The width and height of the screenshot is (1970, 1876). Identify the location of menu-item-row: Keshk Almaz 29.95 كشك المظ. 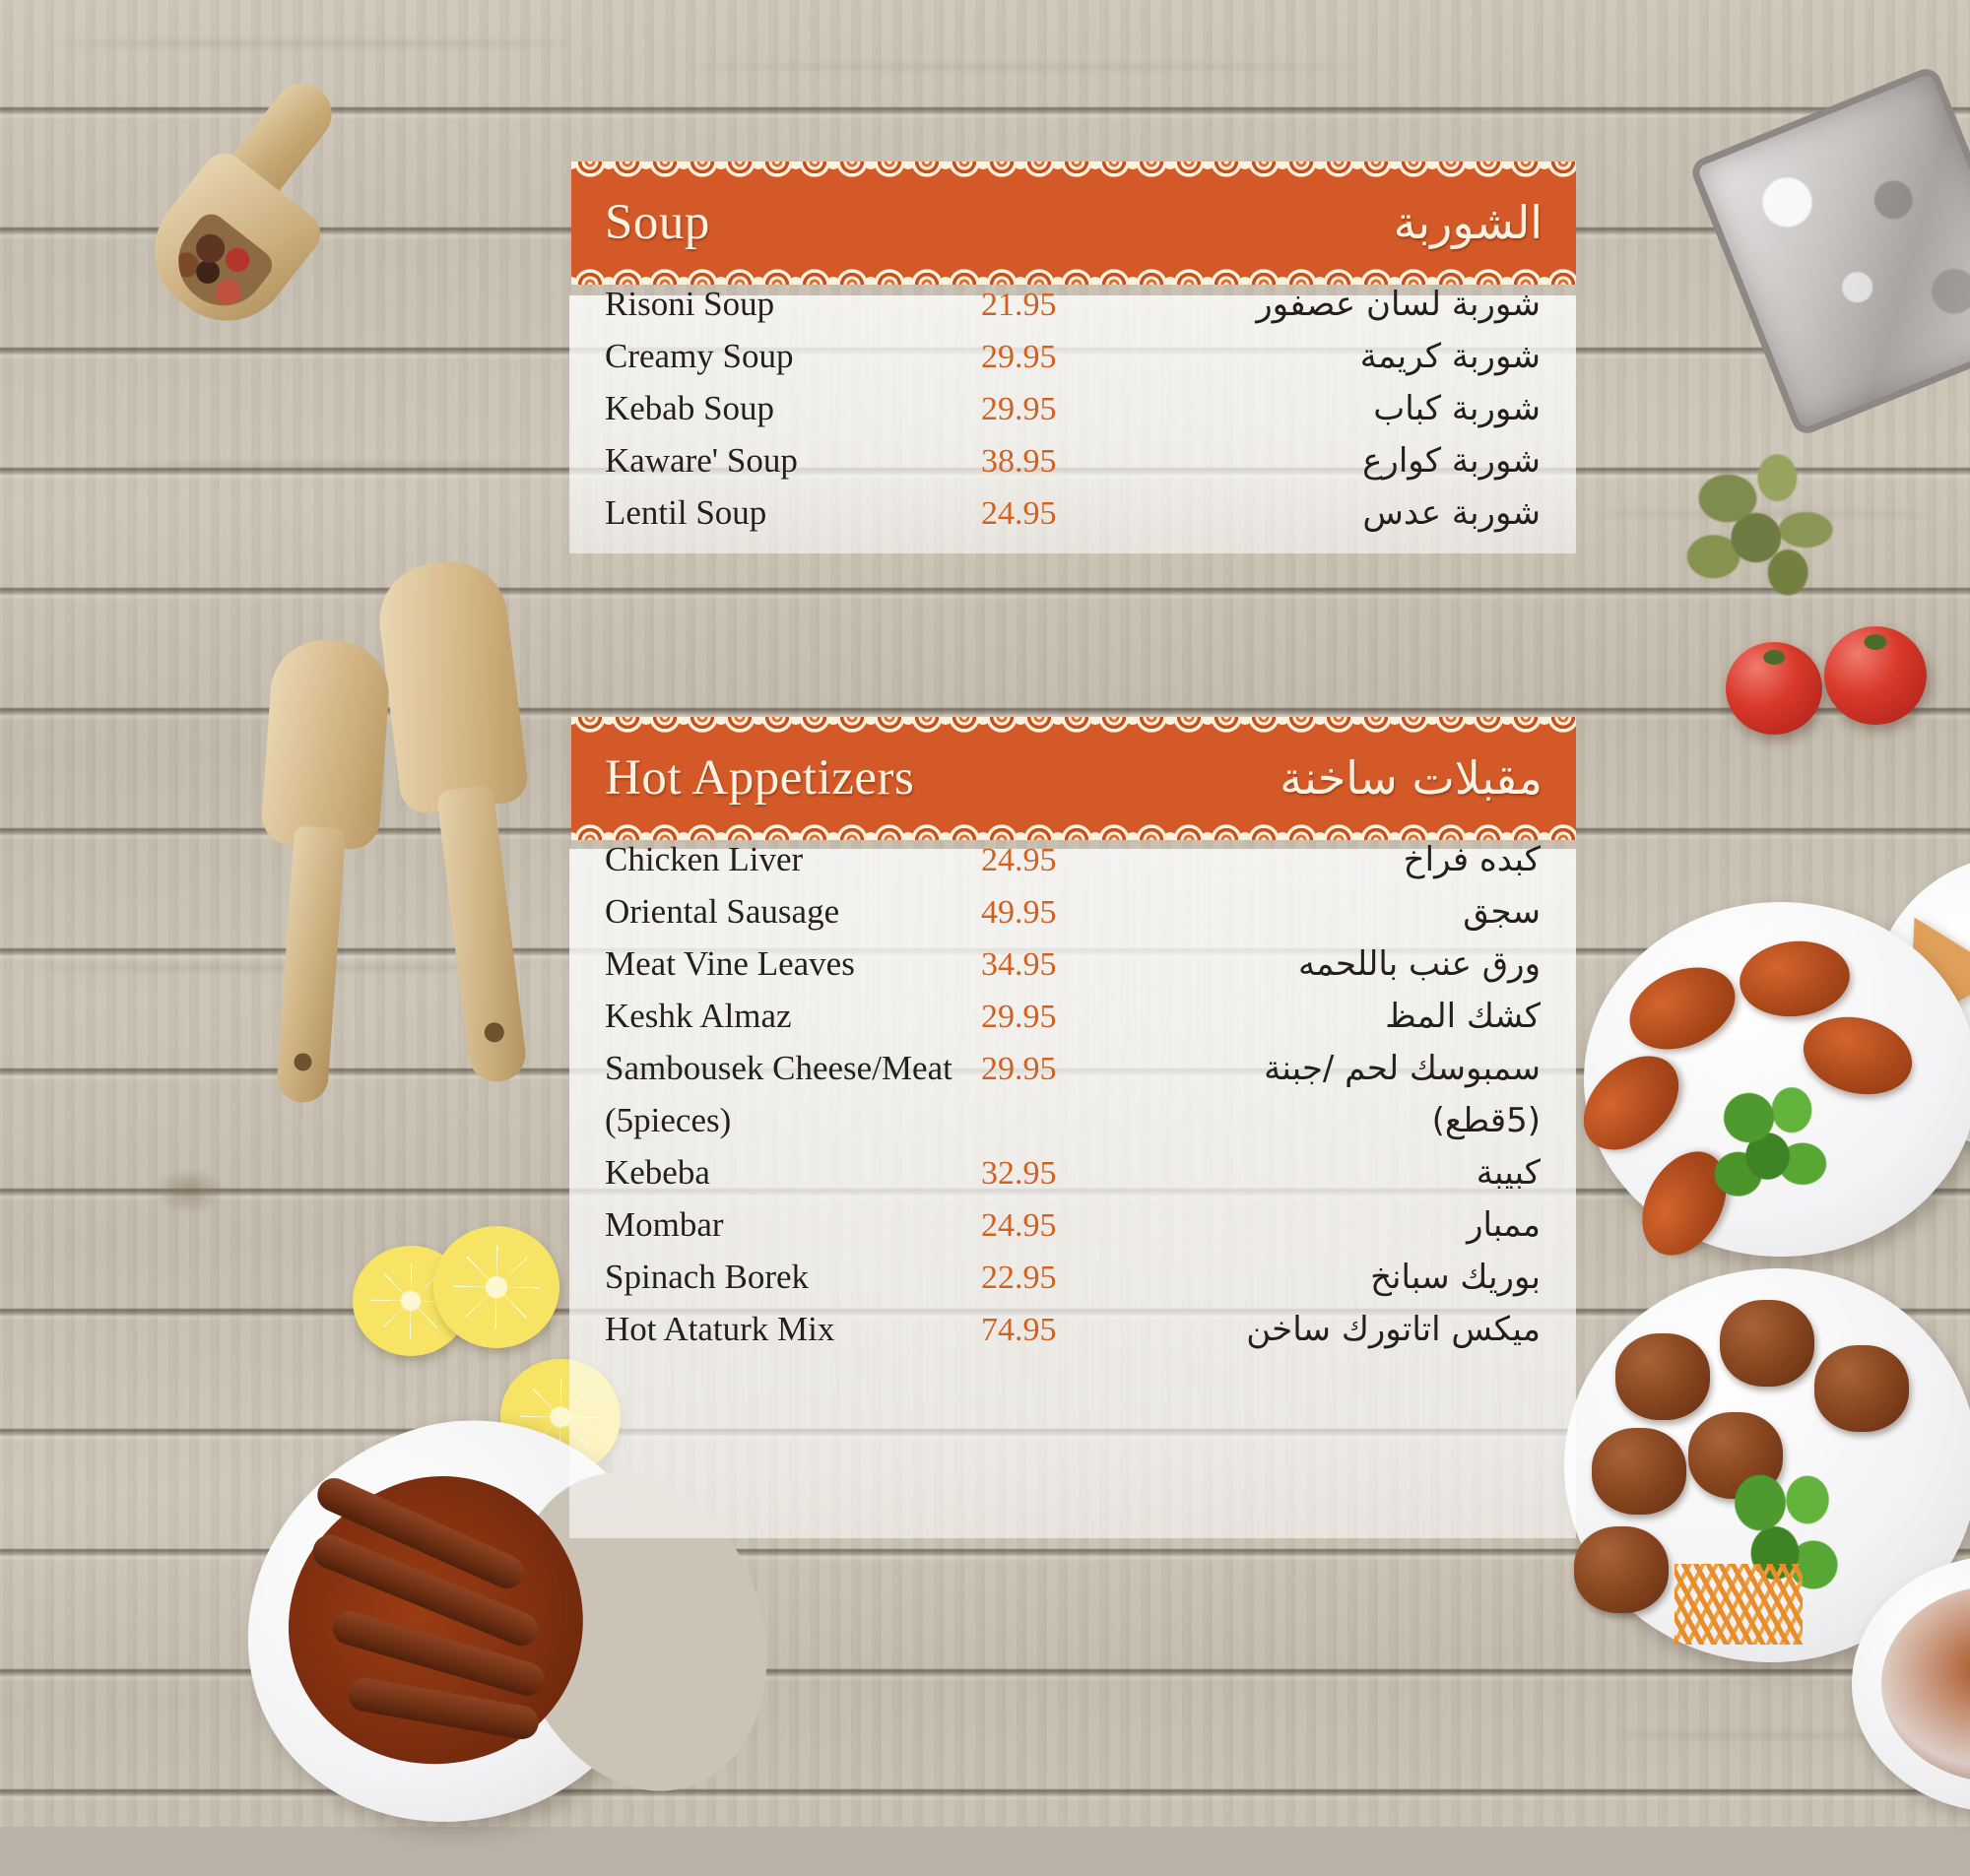
(1073, 1023).